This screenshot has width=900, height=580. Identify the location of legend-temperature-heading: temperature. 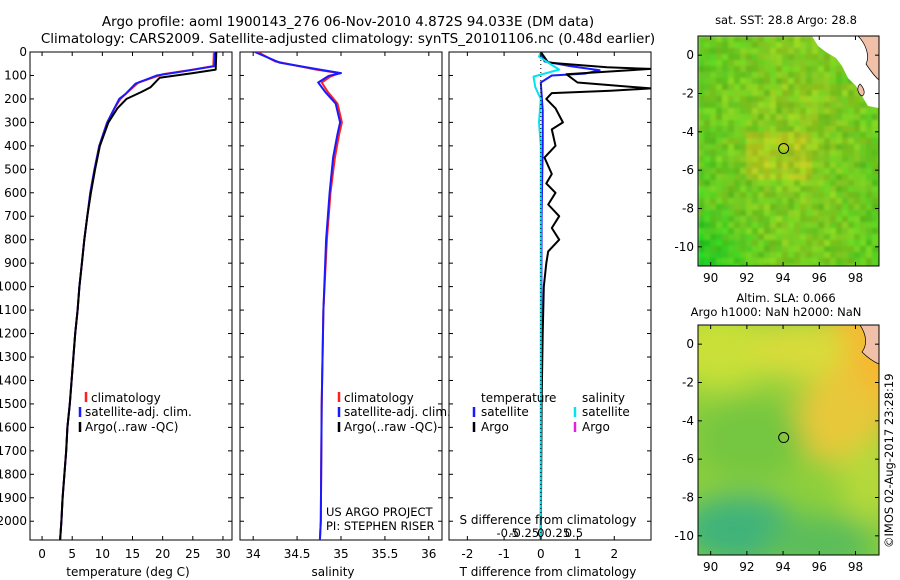
(518, 398).